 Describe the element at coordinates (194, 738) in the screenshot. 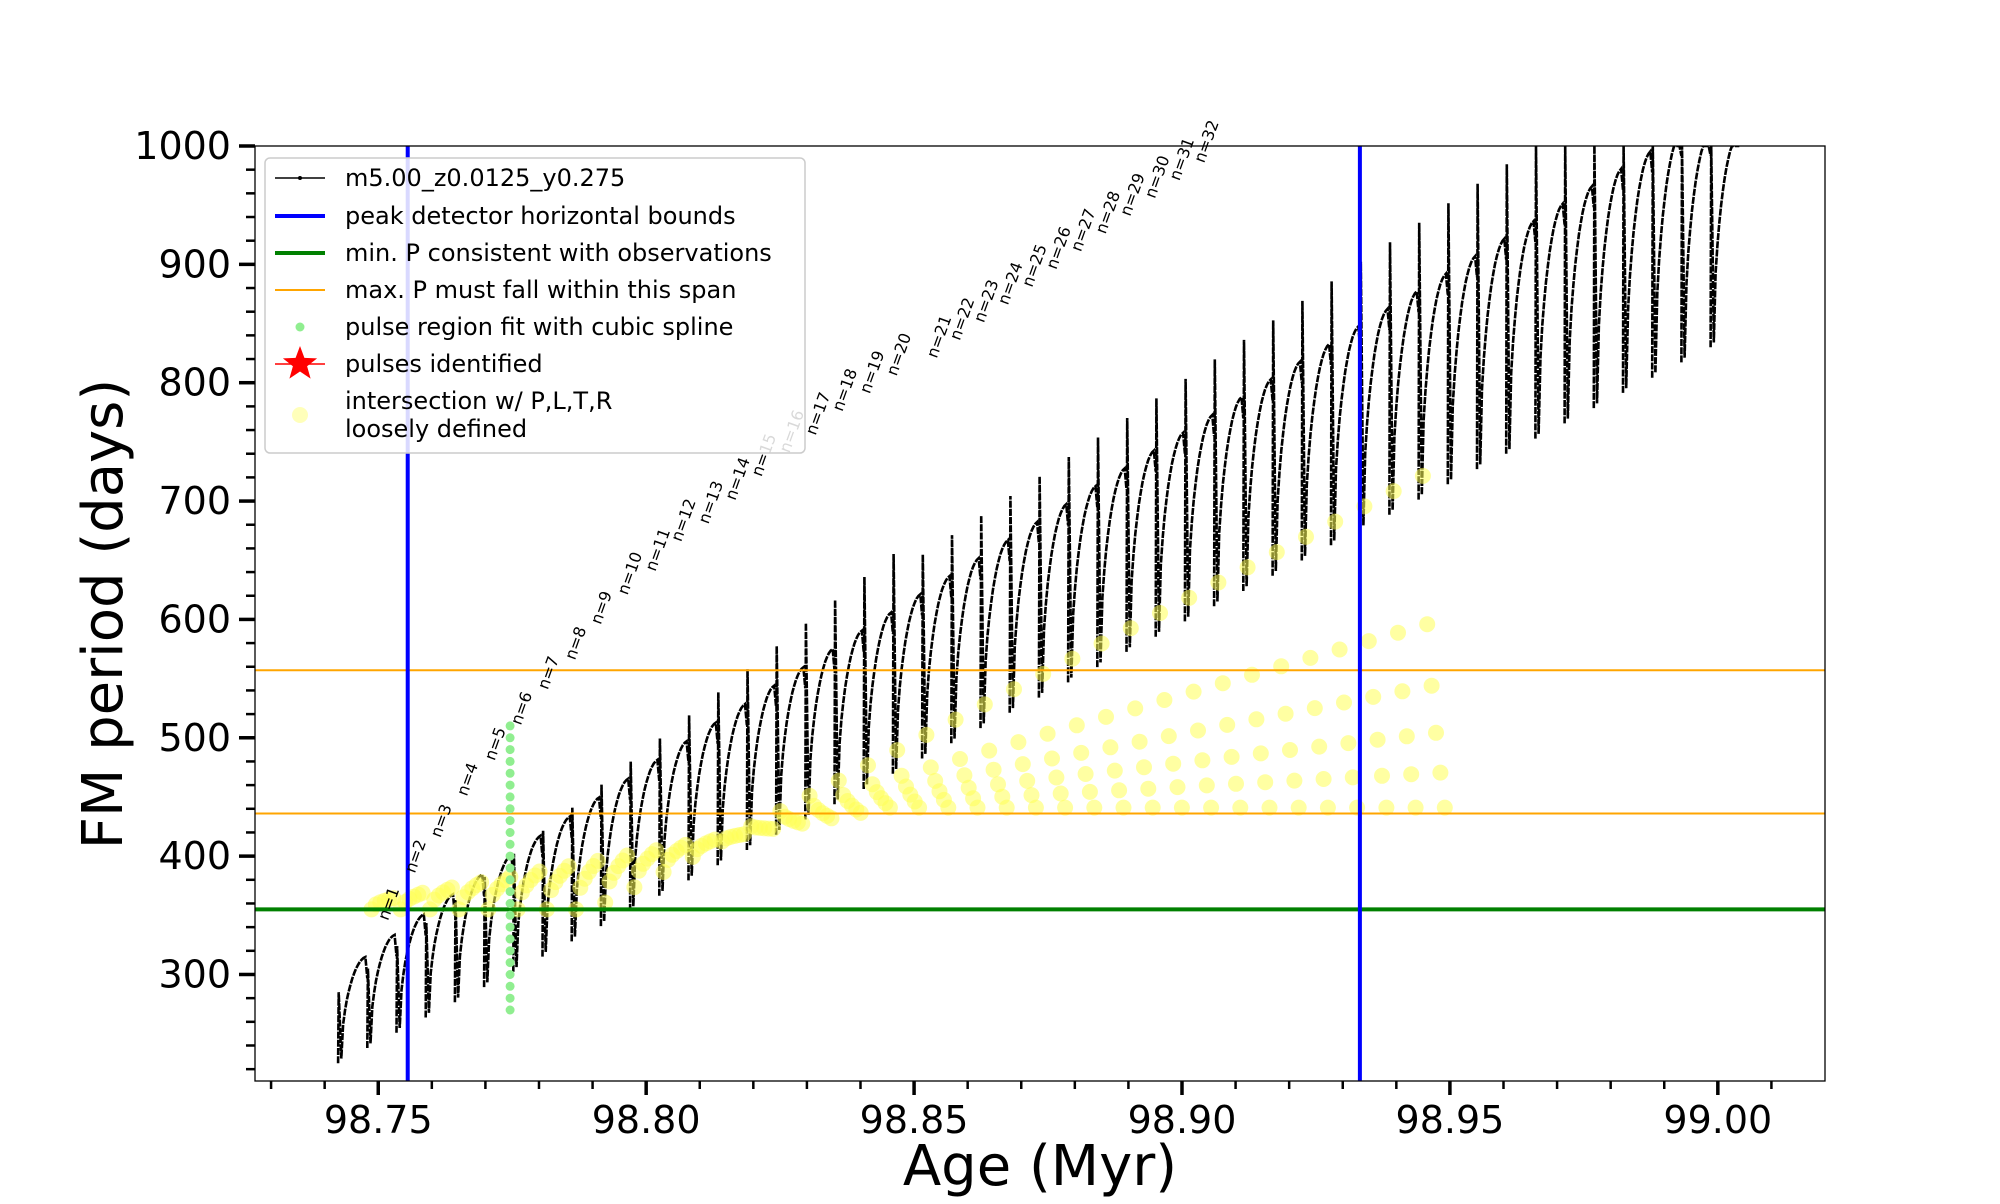

I see `y-tick-label: 500` at that location.